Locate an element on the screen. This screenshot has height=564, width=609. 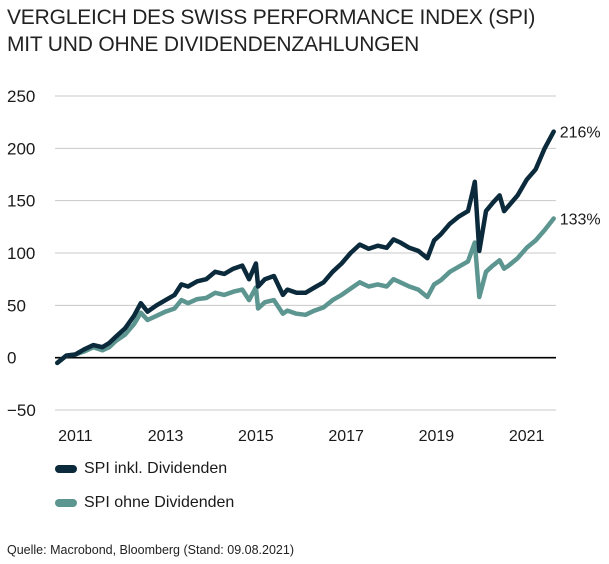
y-tick-label: 100 is located at coordinates (21, 253).